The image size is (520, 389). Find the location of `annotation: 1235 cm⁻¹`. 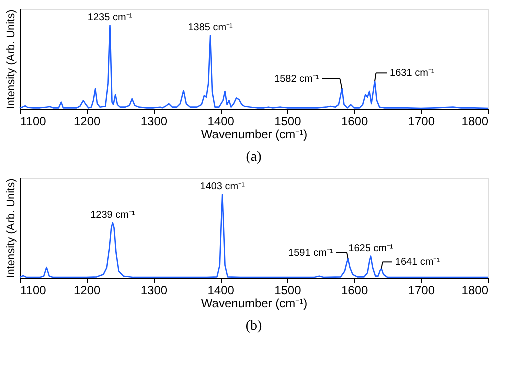

annotation: 1235 cm⁻¹ is located at coordinates (111, 18).